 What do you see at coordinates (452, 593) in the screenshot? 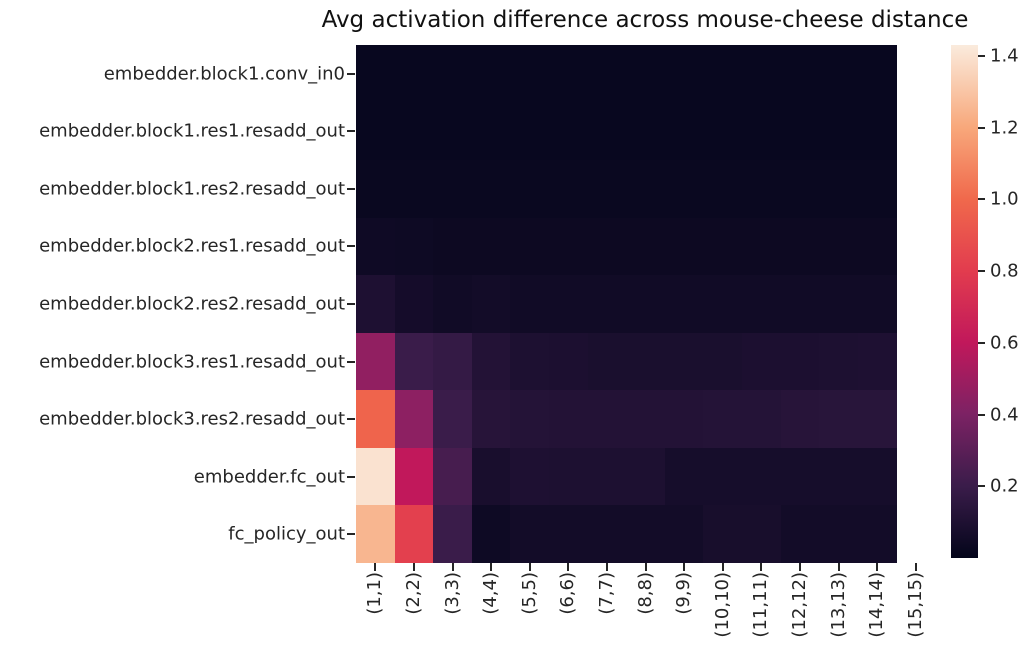
I see `x-tick-label: (3,3)` at bounding box center [452, 593].